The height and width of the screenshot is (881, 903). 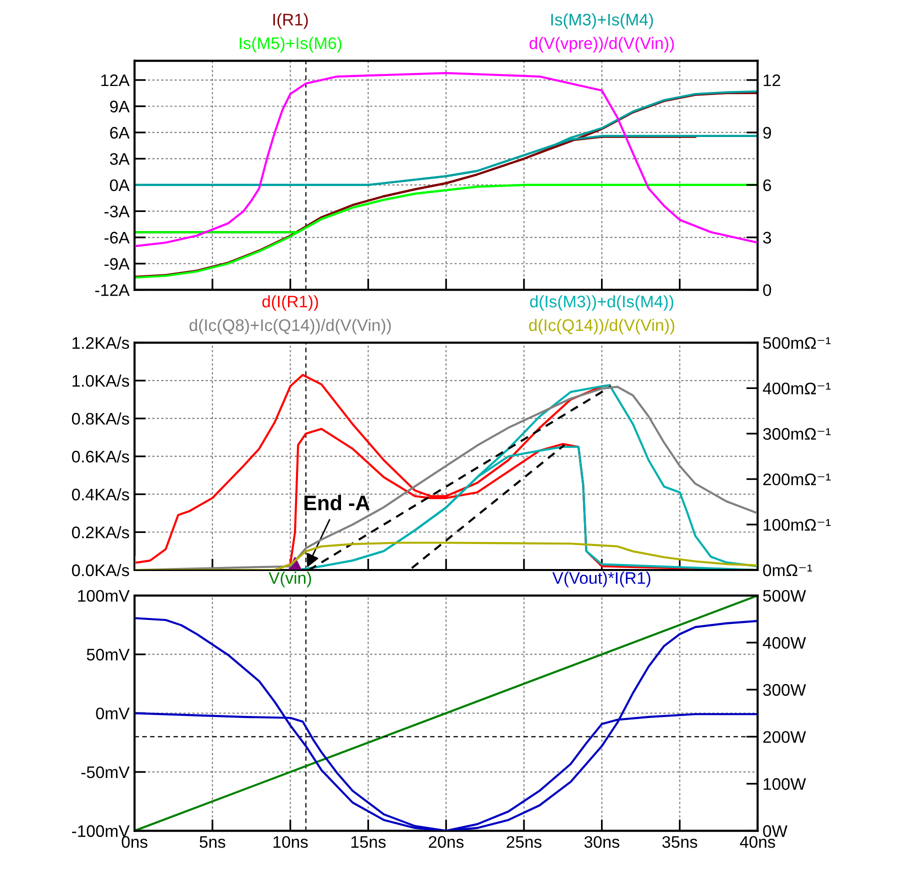 What do you see at coordinates (115, 80) in the screenshot?
I see `y-tick-label: 12A` at bounding box center [115, 80].